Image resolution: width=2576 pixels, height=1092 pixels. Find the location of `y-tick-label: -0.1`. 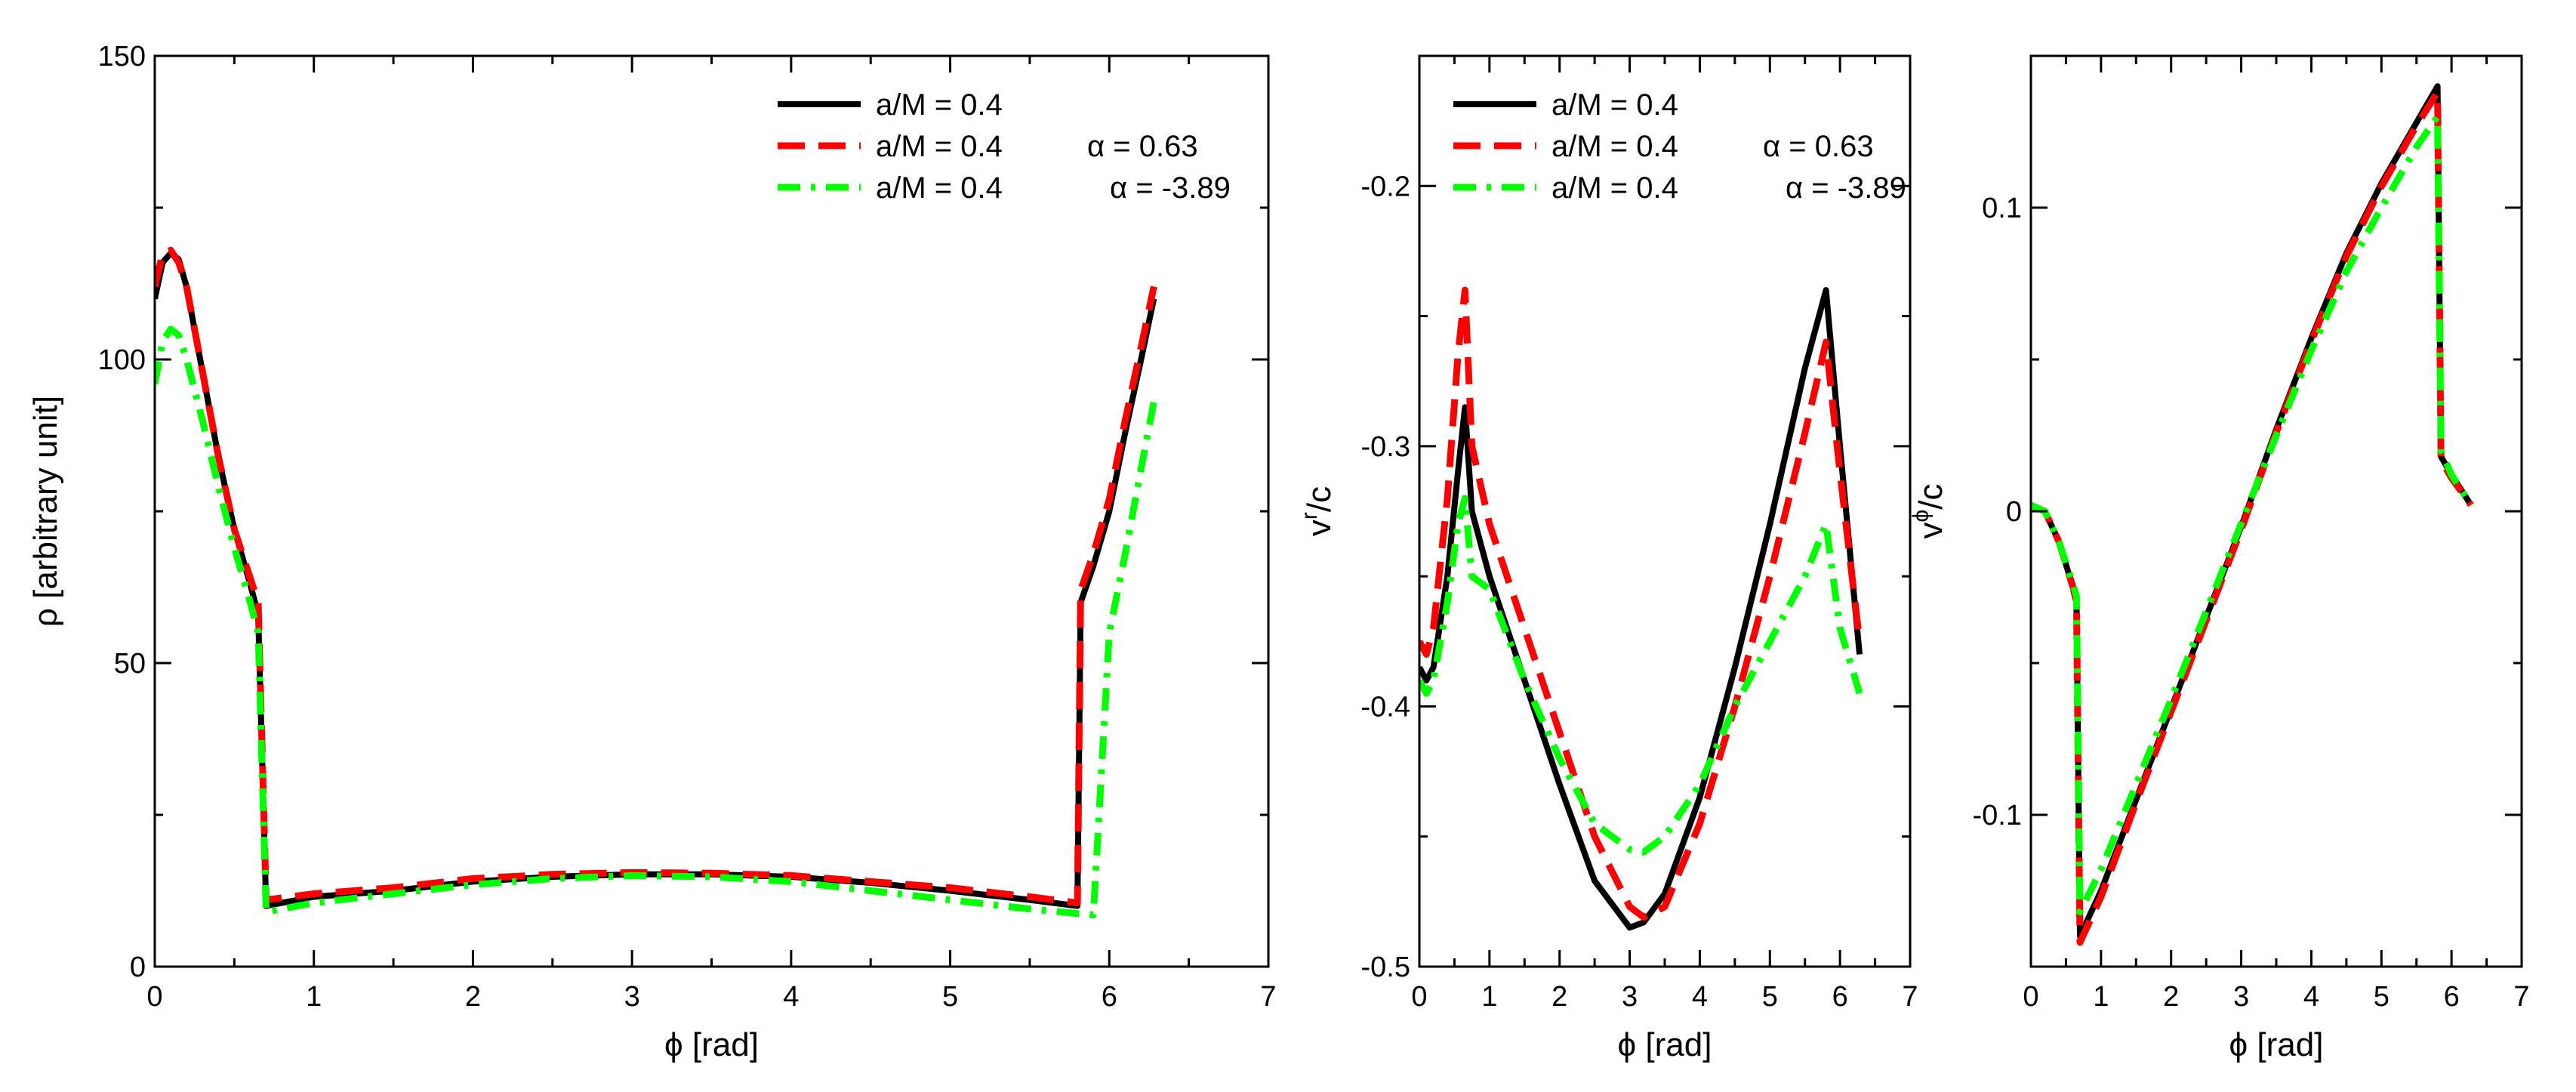

y-tick-label: -0.1 is located at coordinates (1997, 815).